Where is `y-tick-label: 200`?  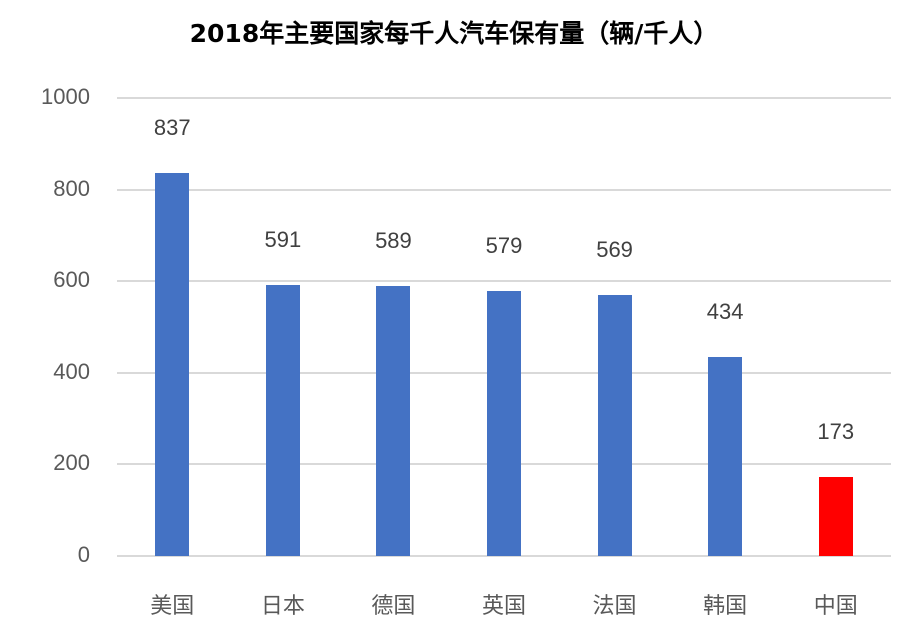 y-tick-label: 200 is located at coordinates (71, 463).